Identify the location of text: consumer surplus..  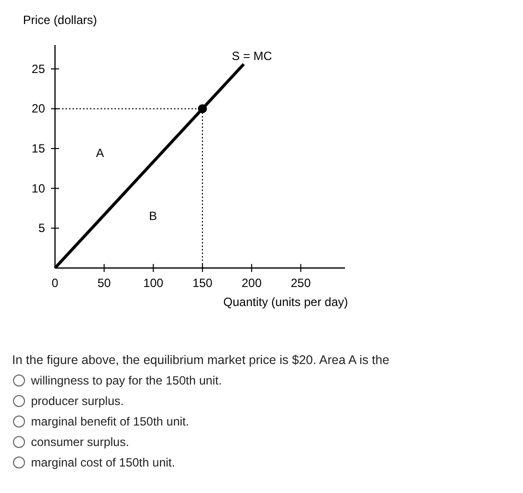
(80, 442).